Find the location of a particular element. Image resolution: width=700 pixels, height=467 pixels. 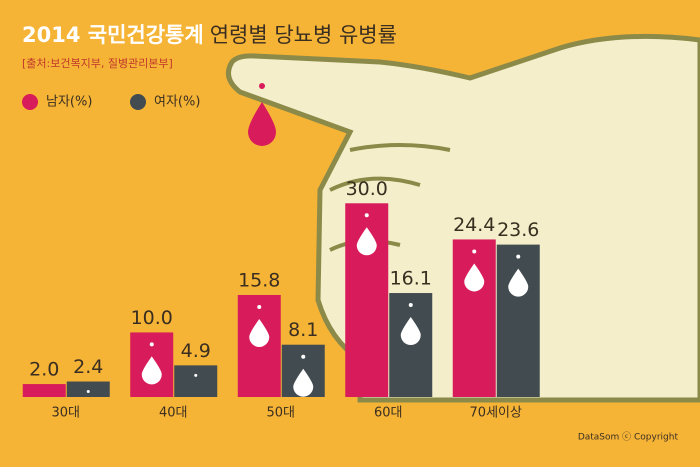

value-label: 8.1 is located at coordinates (303, 330).